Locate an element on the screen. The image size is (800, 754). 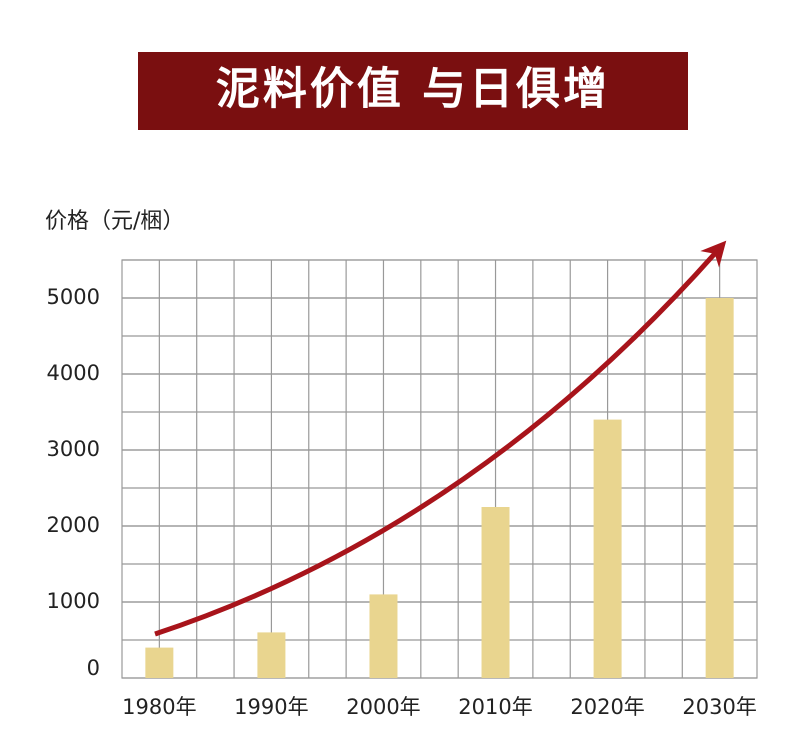
y-tick-label: 3000 is located at coordinates (73, 449).